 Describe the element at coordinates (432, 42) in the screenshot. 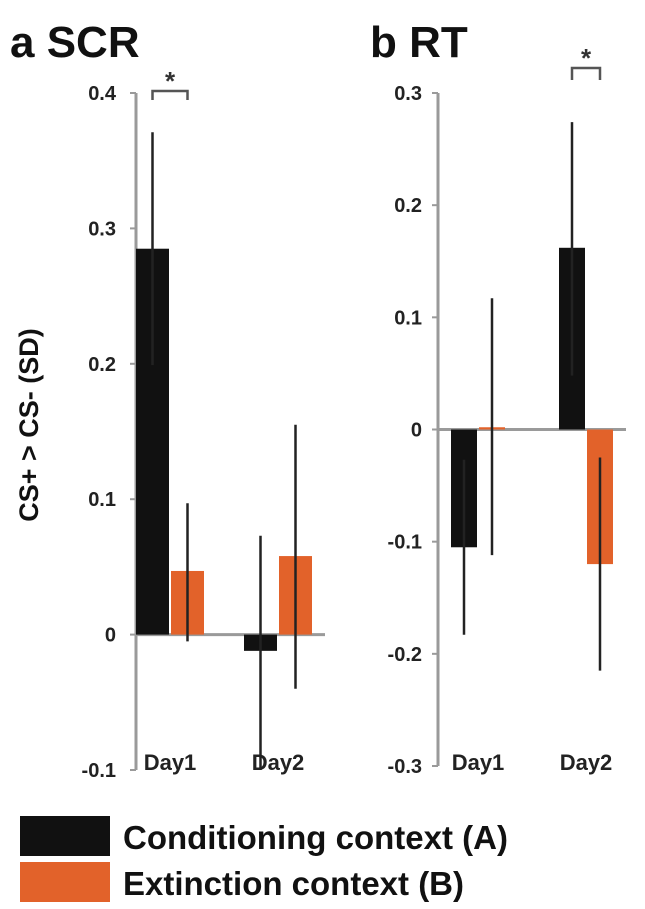

I see `panel-title-text: RT` at that location.